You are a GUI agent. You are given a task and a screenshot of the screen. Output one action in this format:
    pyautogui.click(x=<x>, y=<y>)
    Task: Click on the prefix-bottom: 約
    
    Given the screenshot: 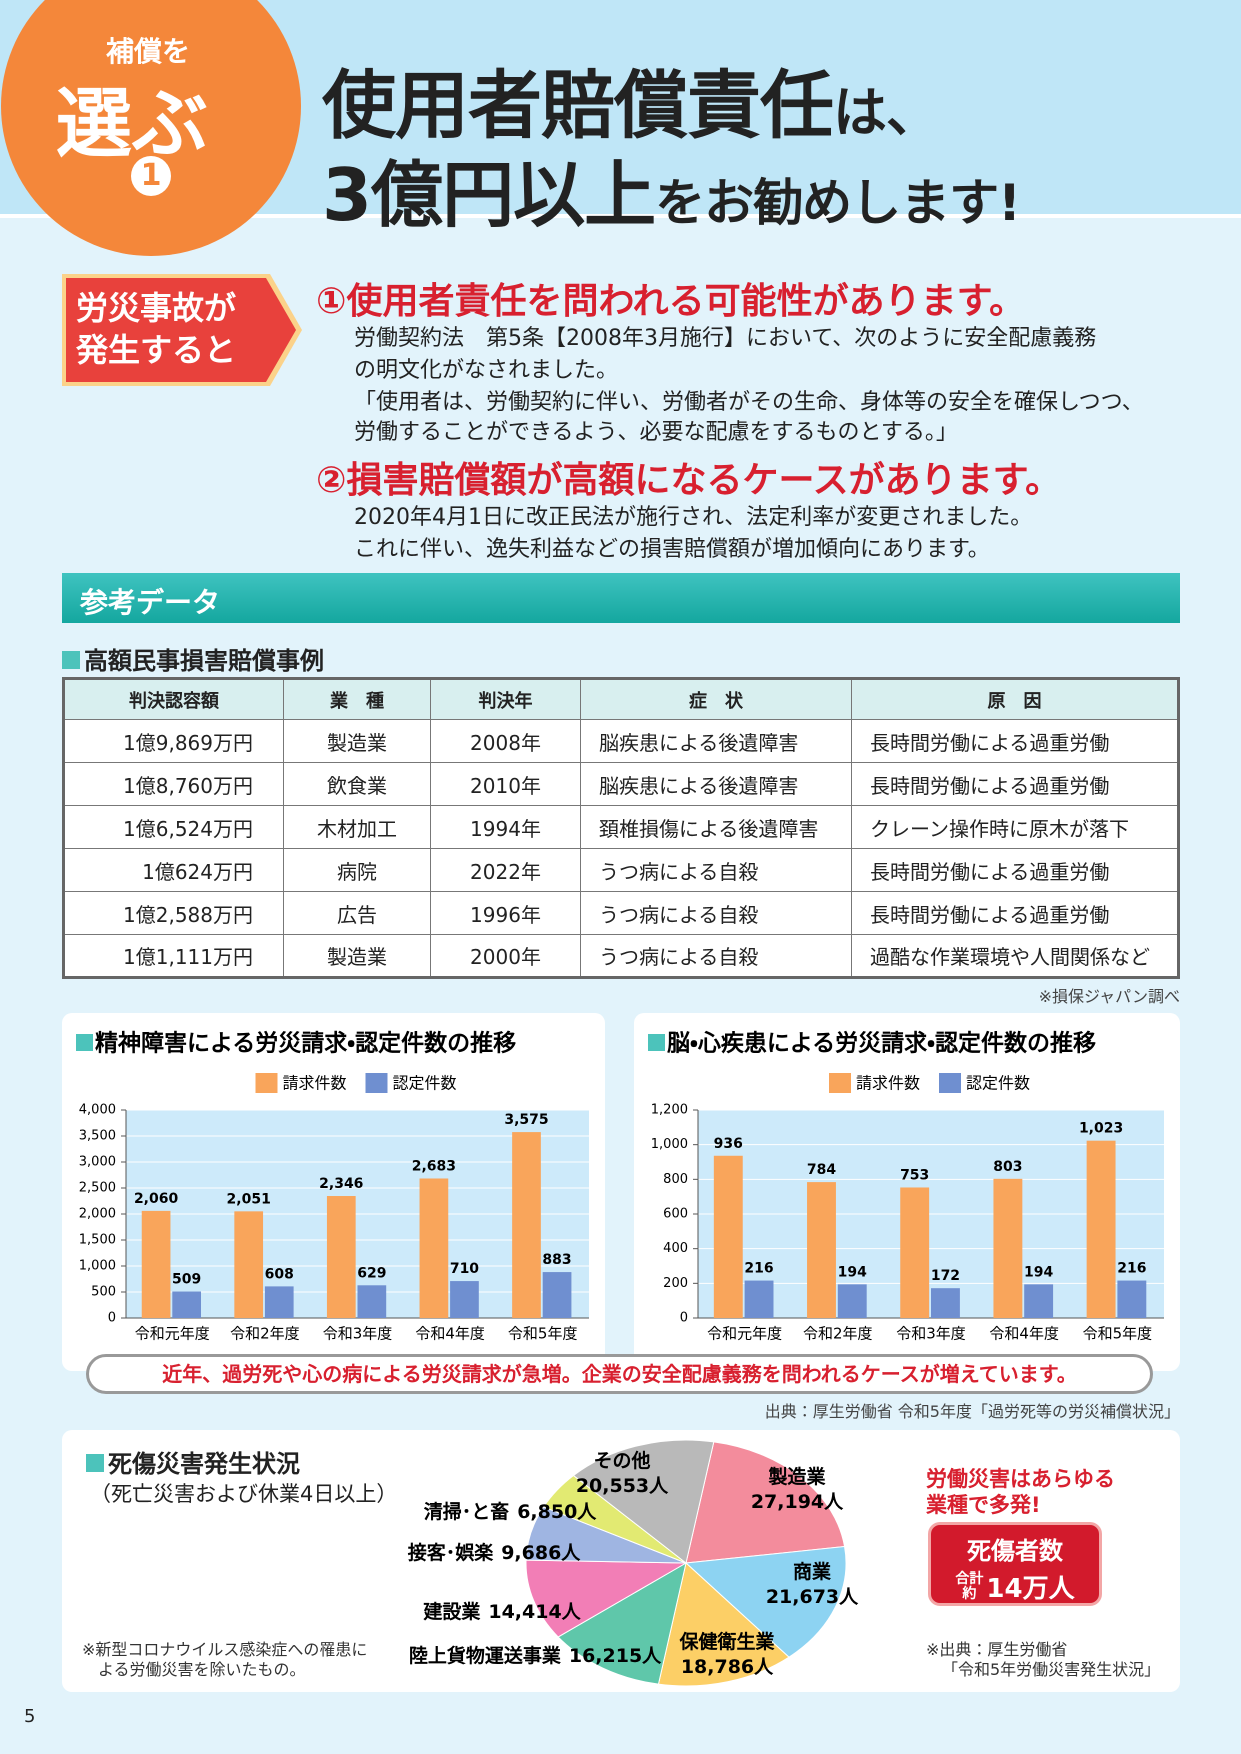 What is the action you would take?
    pyautogui.click(x=969, y=1593)
    